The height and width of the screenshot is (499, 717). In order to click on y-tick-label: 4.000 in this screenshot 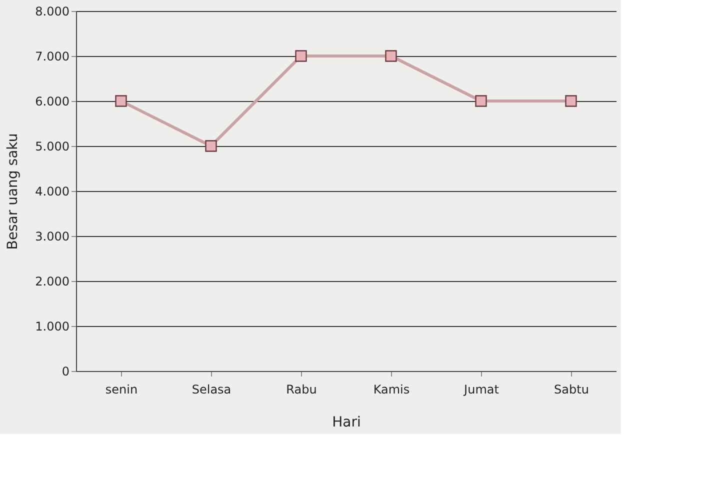, I will do `click(52, 191)`.